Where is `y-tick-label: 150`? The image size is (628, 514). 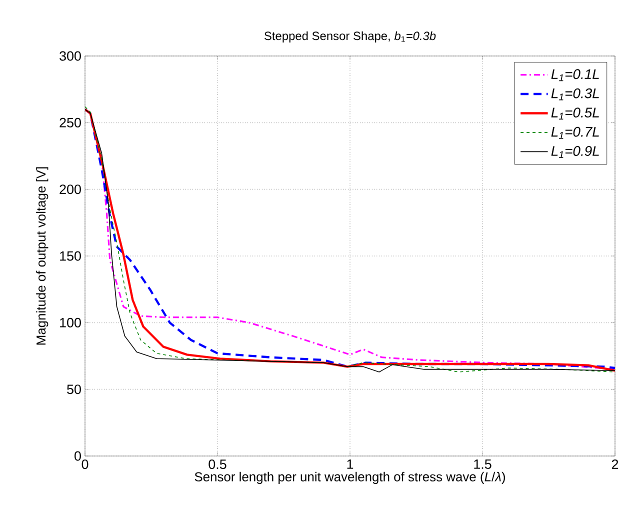 y-tick-label: 150 is located at coordinates (70, 256).